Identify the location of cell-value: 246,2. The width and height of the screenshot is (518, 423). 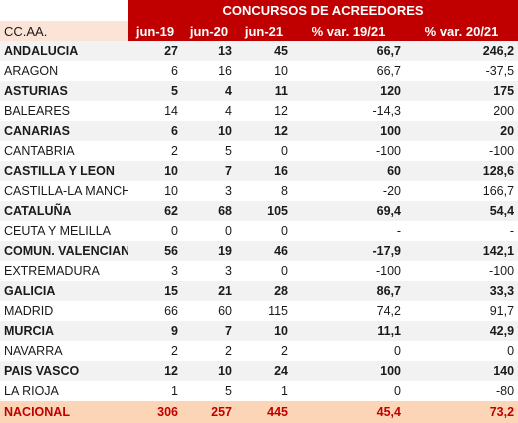
(461, 51).